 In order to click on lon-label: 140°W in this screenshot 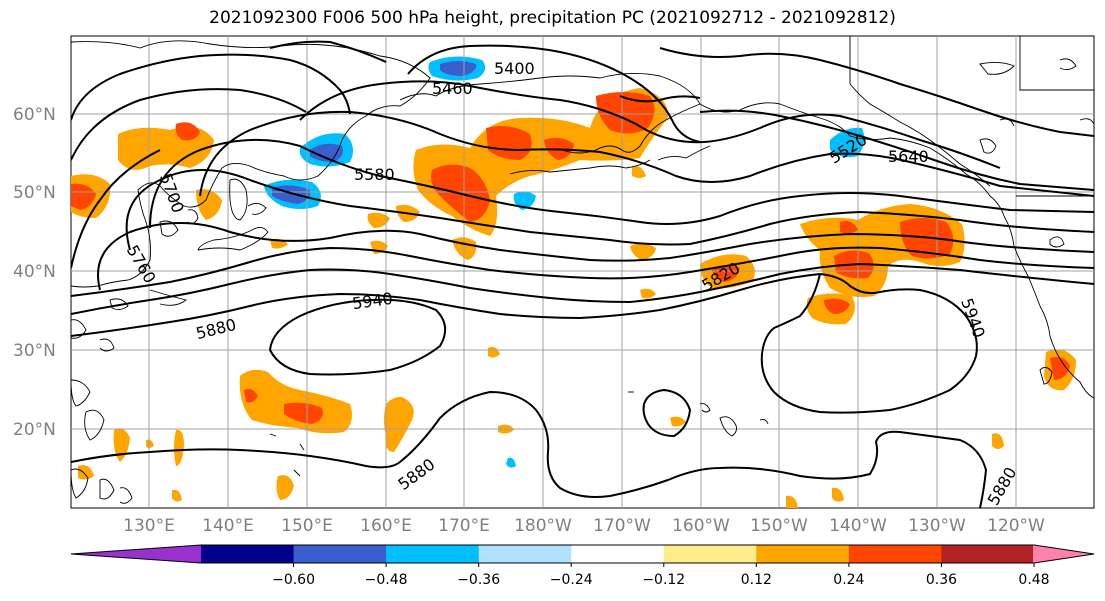, I will do `click(858, 526)`.